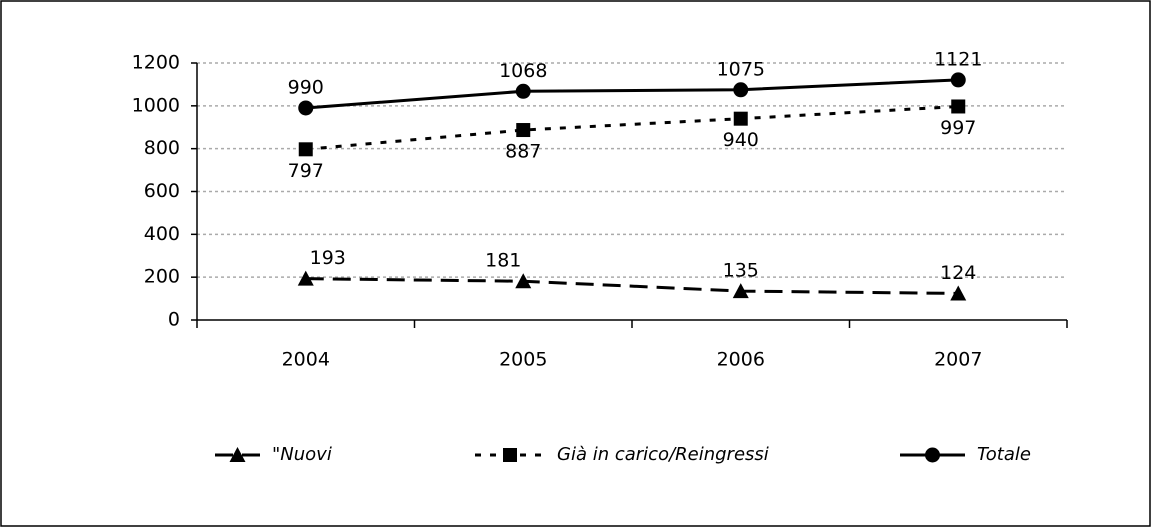 The image size is (1151, 531). I want to click on data-label: 1121, so click(958, 59).